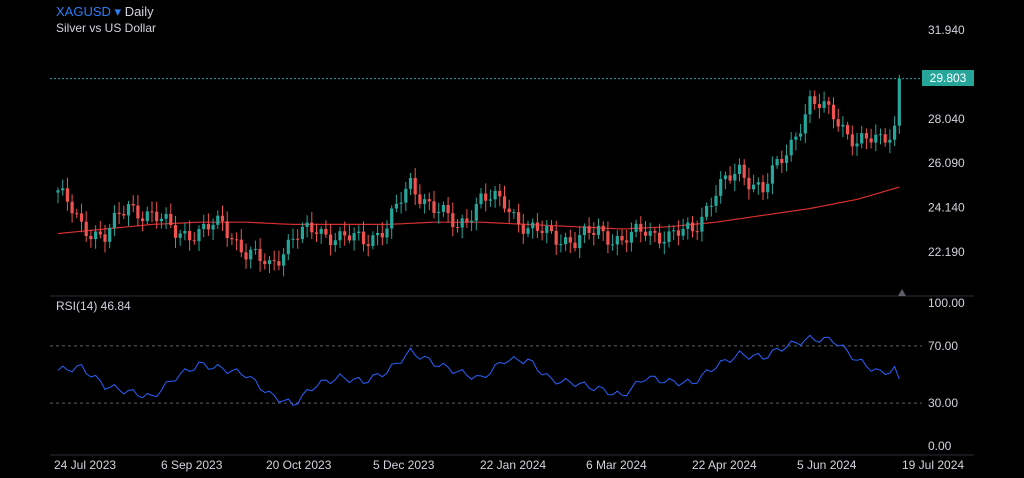 Image resolution: width=1024 pixels, height=478 pixels. Describe the element at coordinates (118, 11) in the screenshot. I see `symbol-dropdown-icon: ▾` at that location.